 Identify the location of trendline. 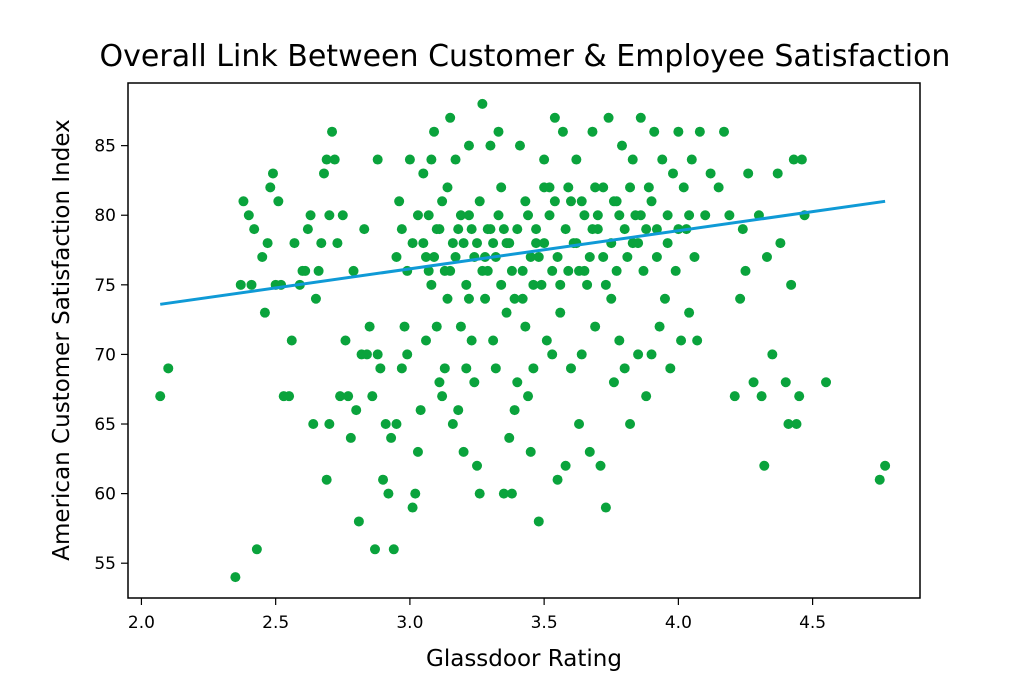
(523, 252).